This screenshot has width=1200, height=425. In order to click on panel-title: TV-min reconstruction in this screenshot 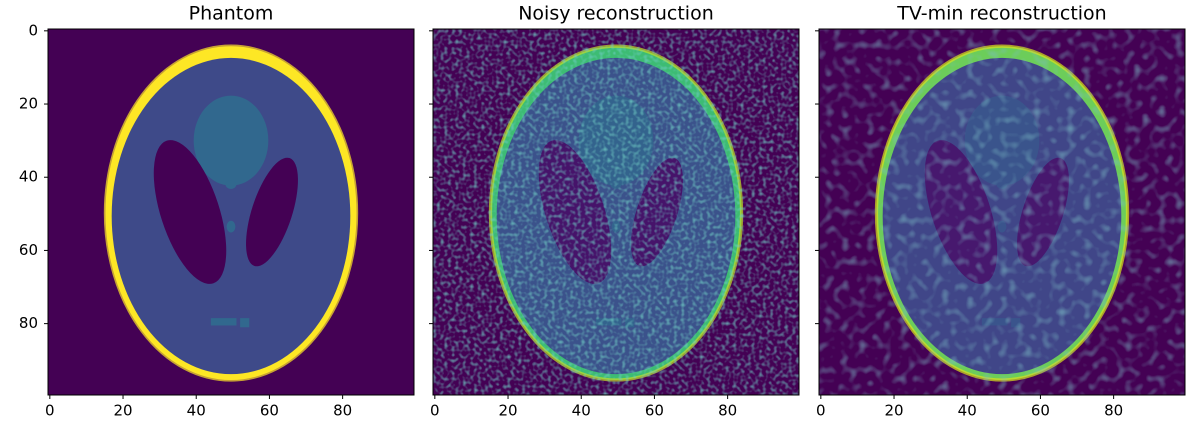, I will do `click(1001, 14)`.